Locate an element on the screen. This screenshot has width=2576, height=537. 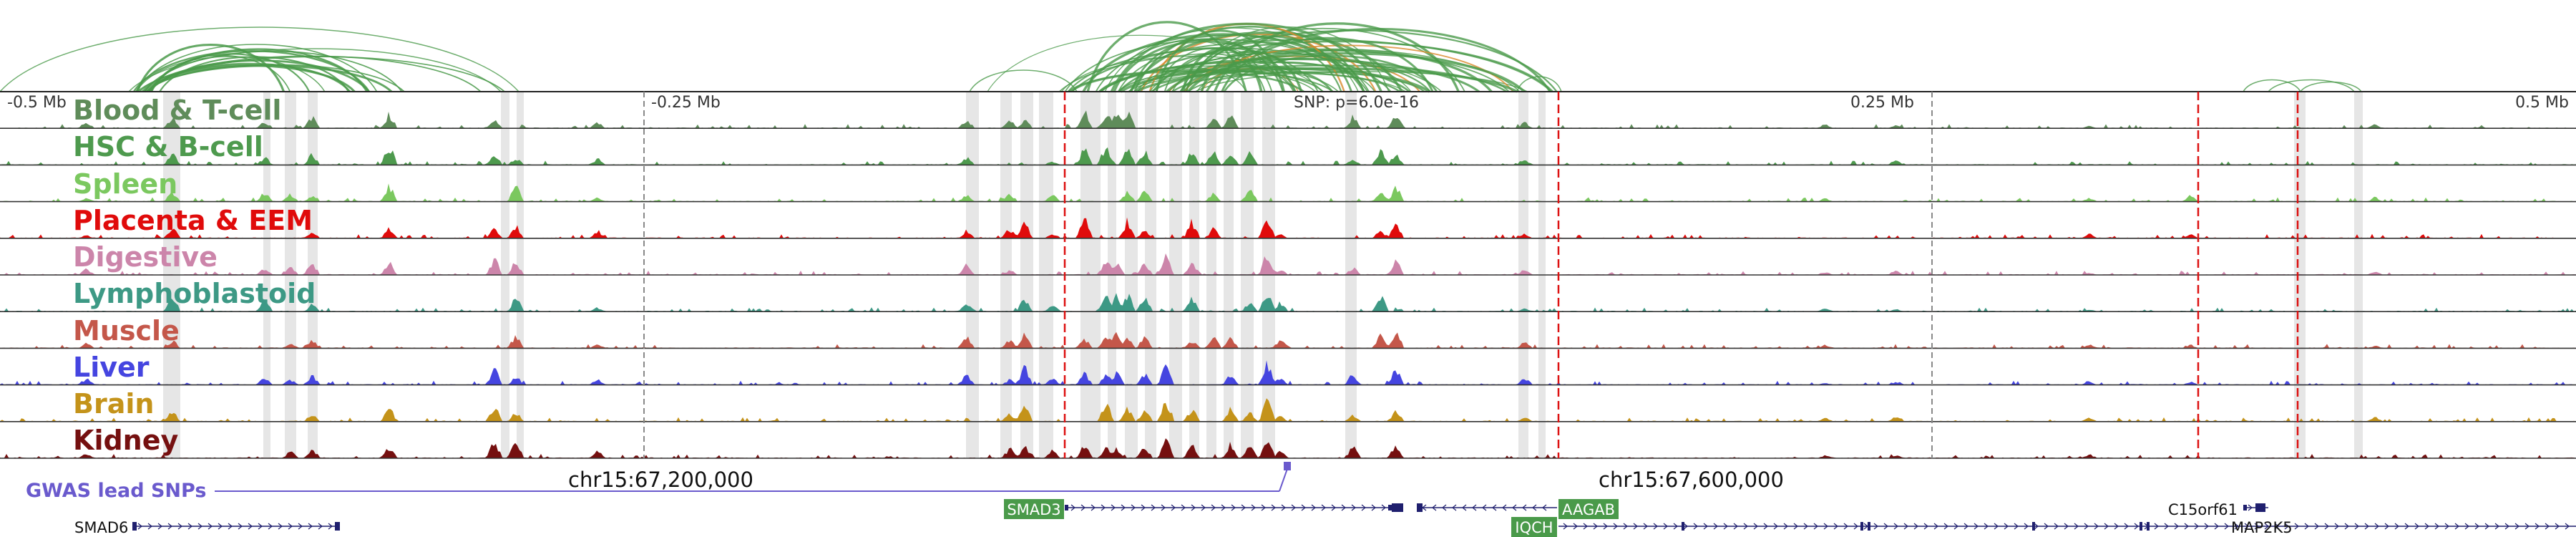
track-label-muscle: Muscle is located at coordinates (126, 331).